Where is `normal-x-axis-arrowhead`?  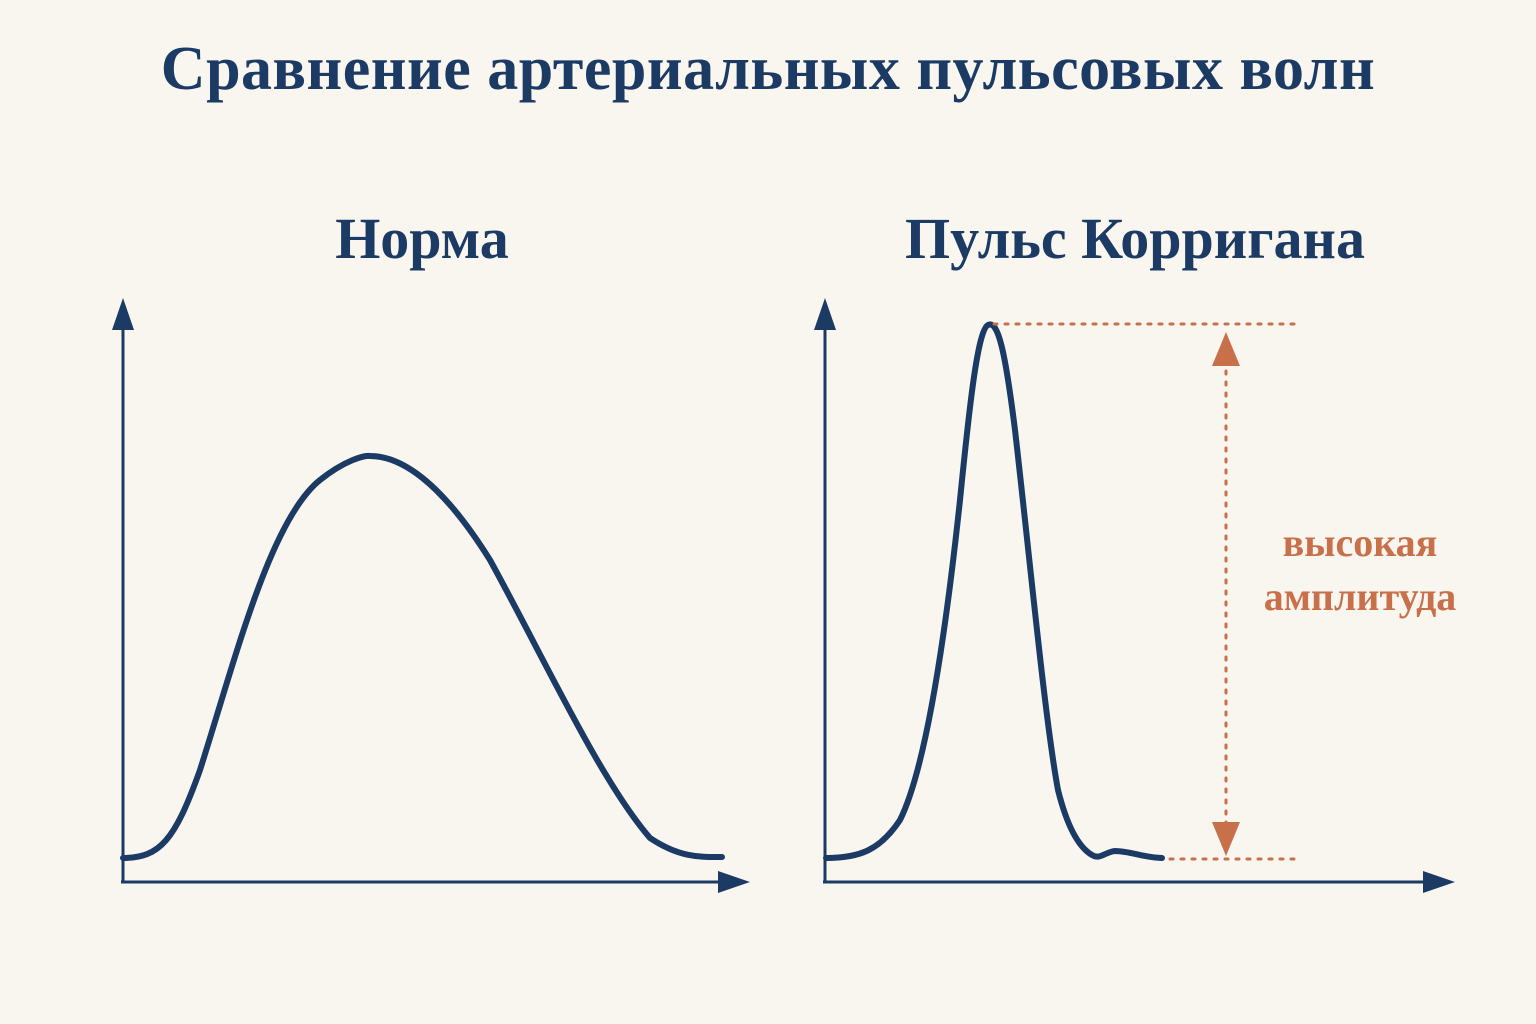 normal-x-axis-arrowhead is located at coordinates (734, 882).